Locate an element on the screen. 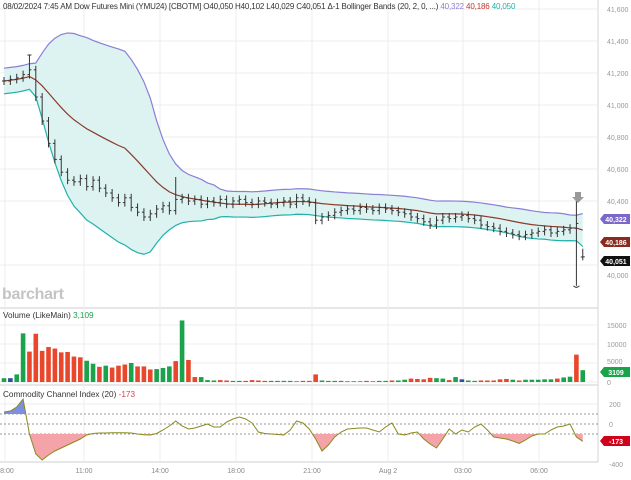  volume-tick-label: 0 is located at coordinates (609, 383).